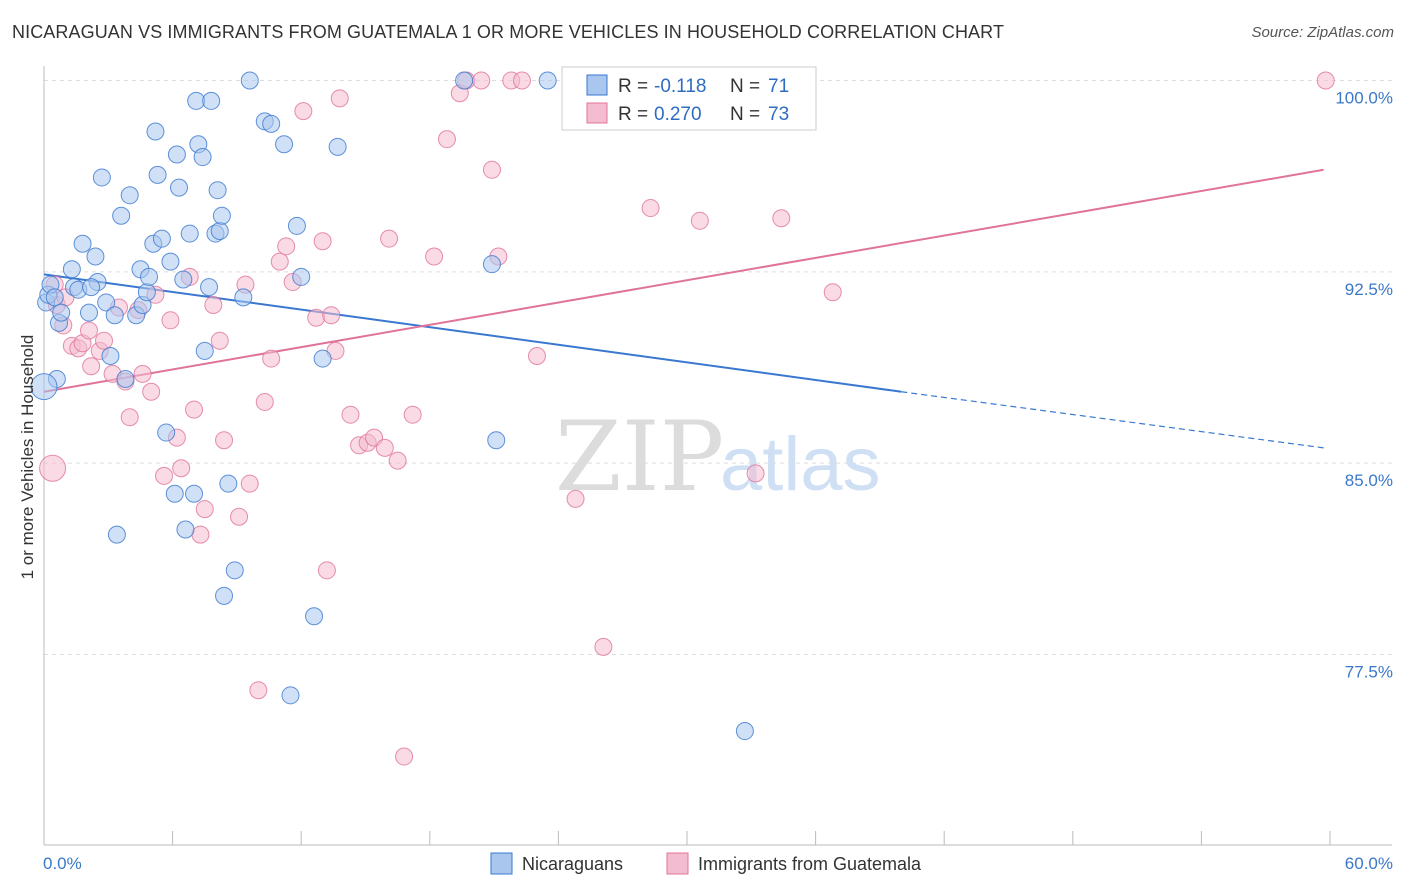  What do you see at coordinates (1112, 420) in the screenshot?
I see `trendline-extension-nicaraguans` at bounding box center [1112, 420].